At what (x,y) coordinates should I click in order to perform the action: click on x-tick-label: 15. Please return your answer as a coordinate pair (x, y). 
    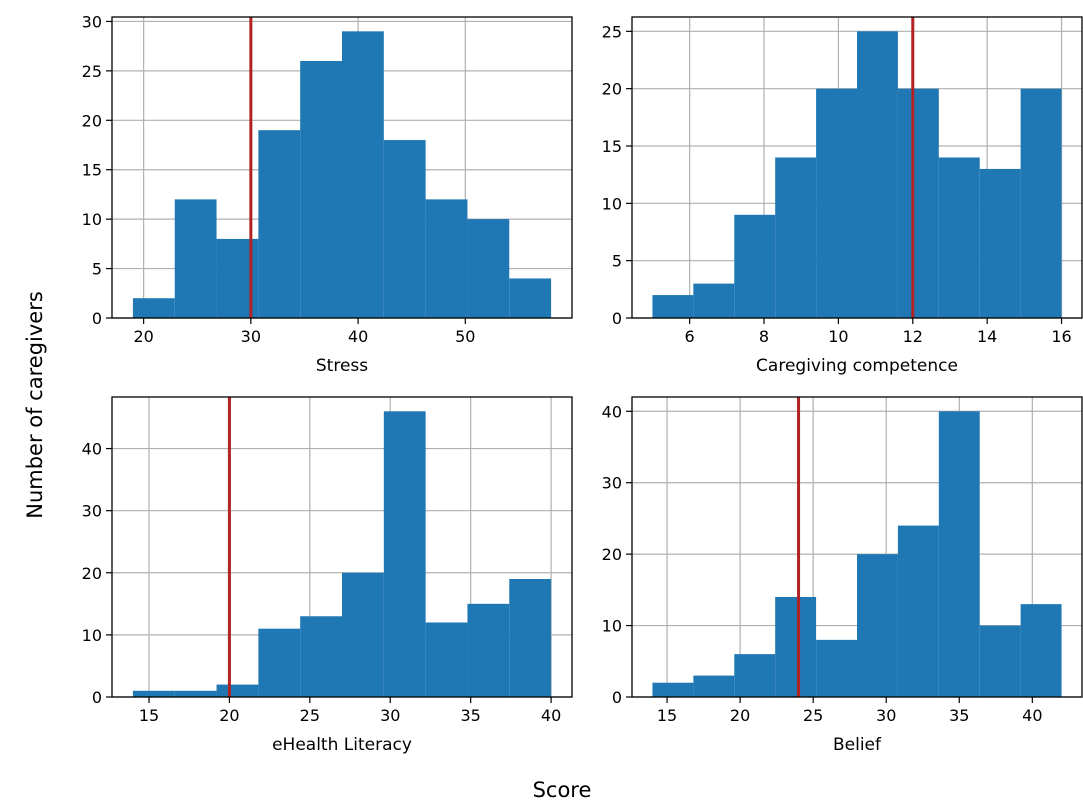
    Looking at the image, I should click on (667, 715).